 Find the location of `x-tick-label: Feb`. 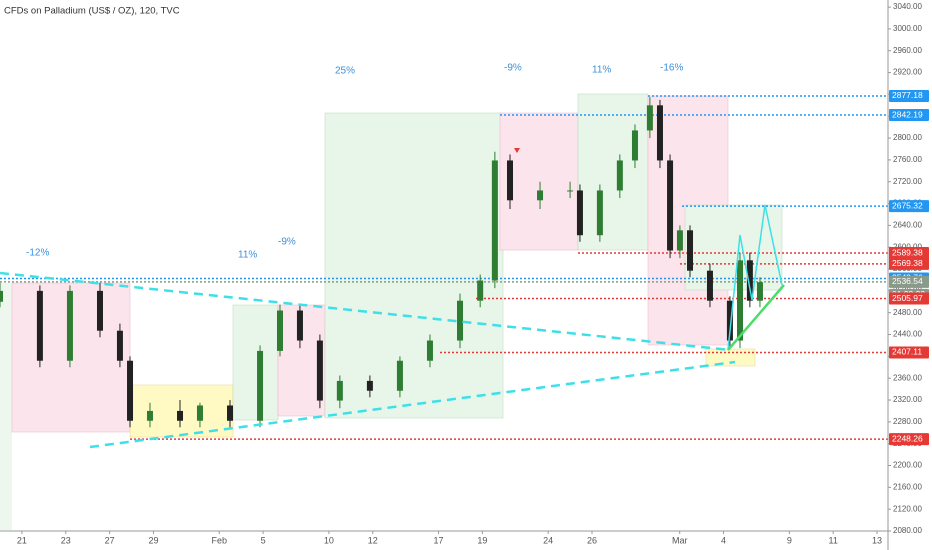

x-tick-label: Feb is located at coordinates (220, 540).